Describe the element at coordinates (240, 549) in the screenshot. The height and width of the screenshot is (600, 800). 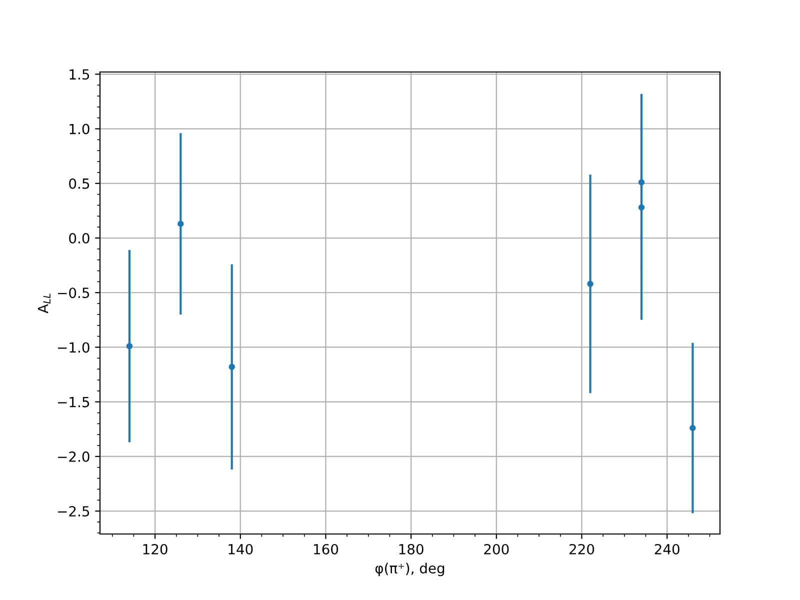
I see `x-tick-label: 140` at that location.